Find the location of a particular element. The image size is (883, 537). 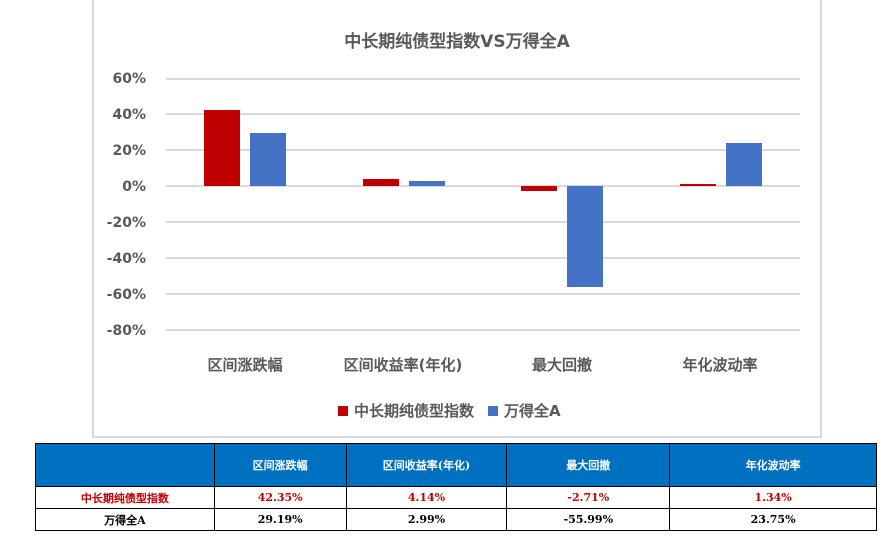

row-name: 万得全A is located at coordinates (125, 519).